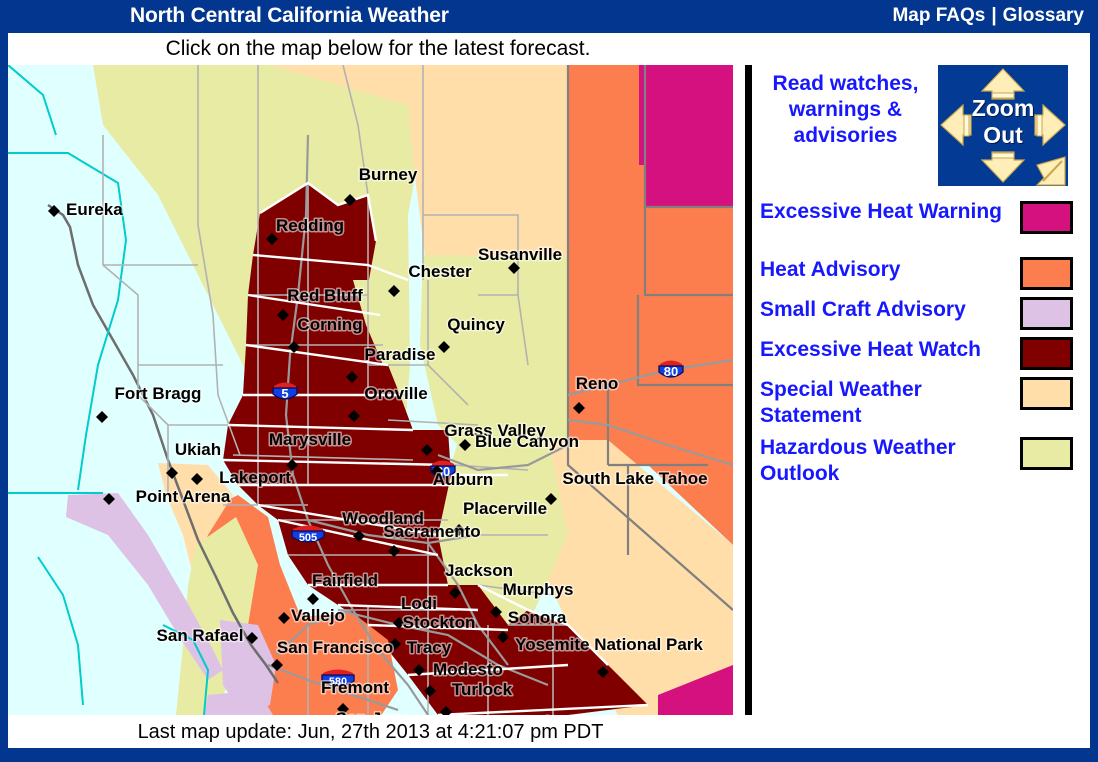  Describe the element at coordinates (520, 714) in the screenshot. I see `city-label: Merced` at that location.